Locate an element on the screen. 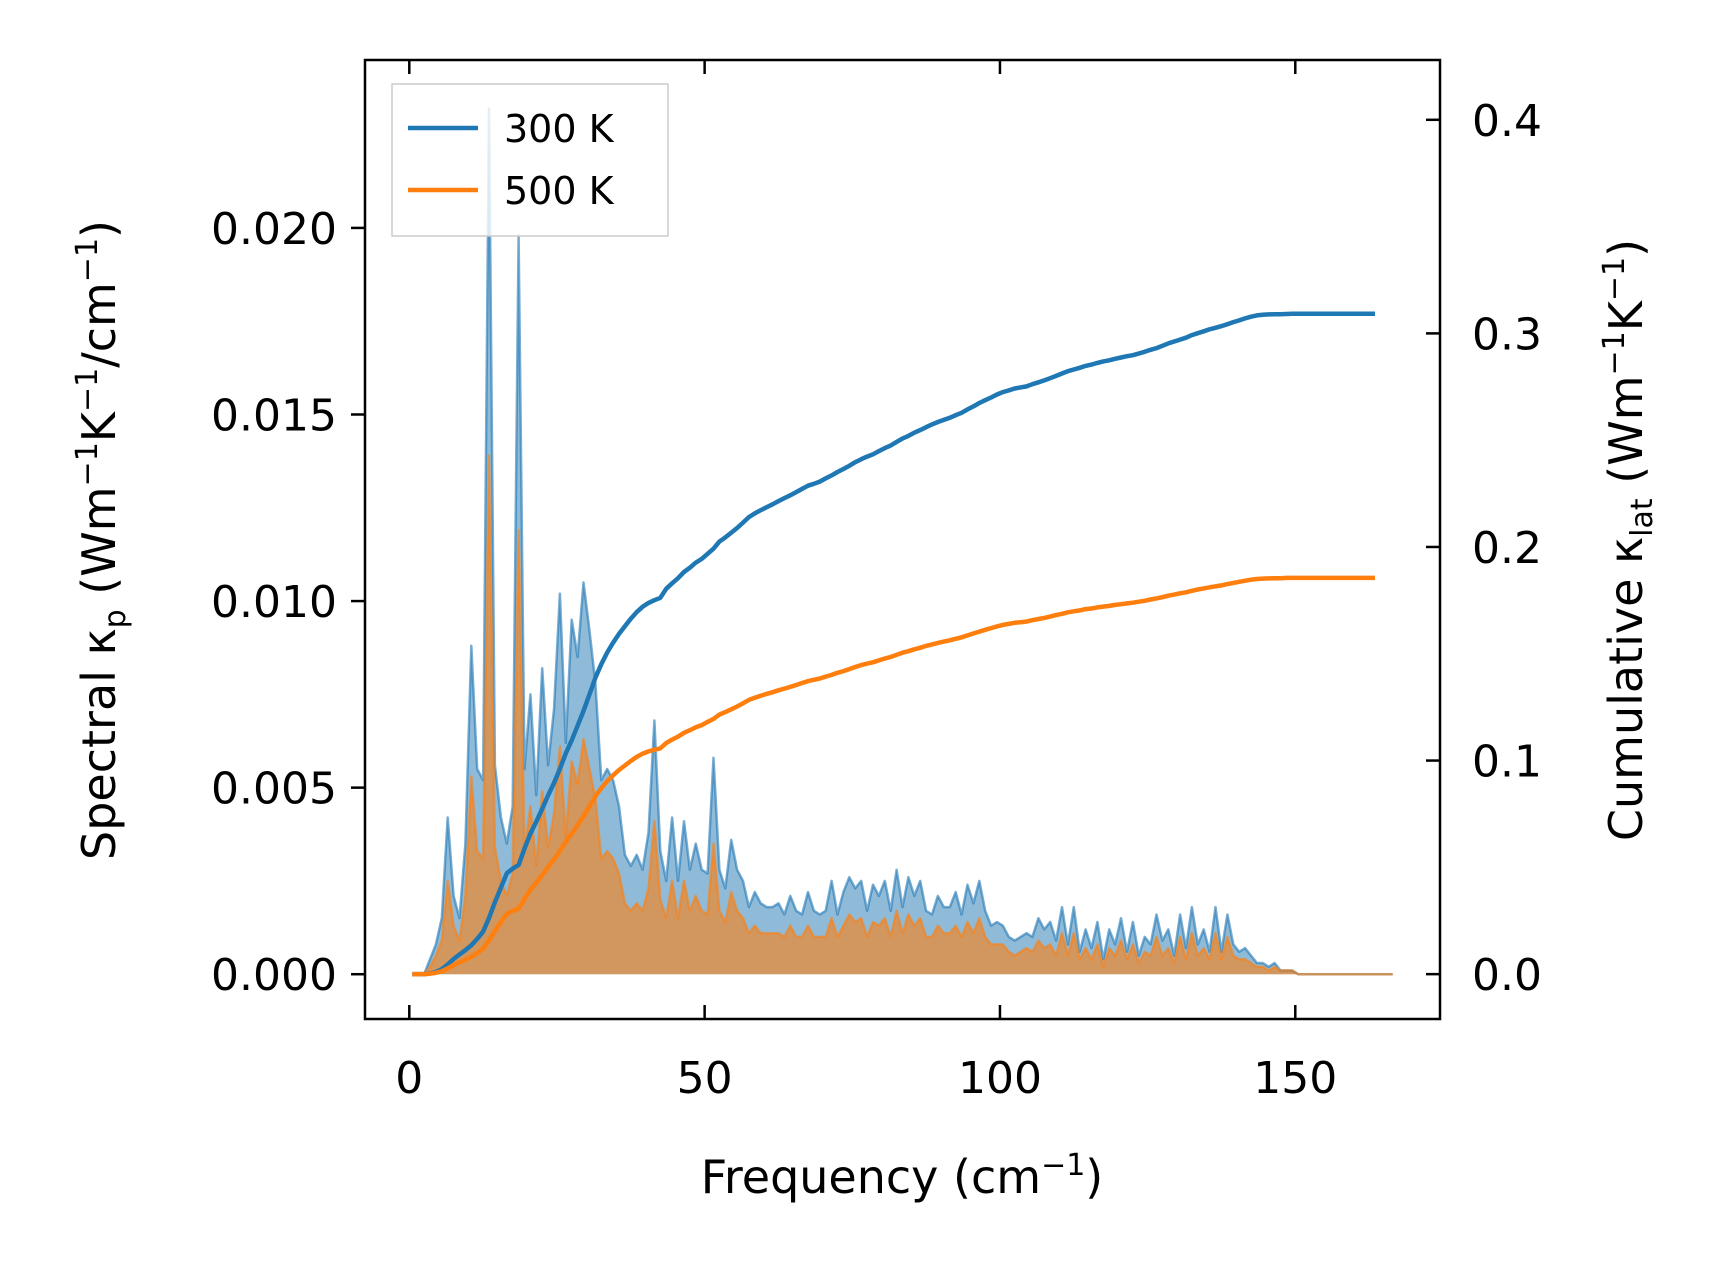 This screenshot has width=1716, height=1264. right-y-tick-label: 0.1 is located at coordinates (1507, 762).